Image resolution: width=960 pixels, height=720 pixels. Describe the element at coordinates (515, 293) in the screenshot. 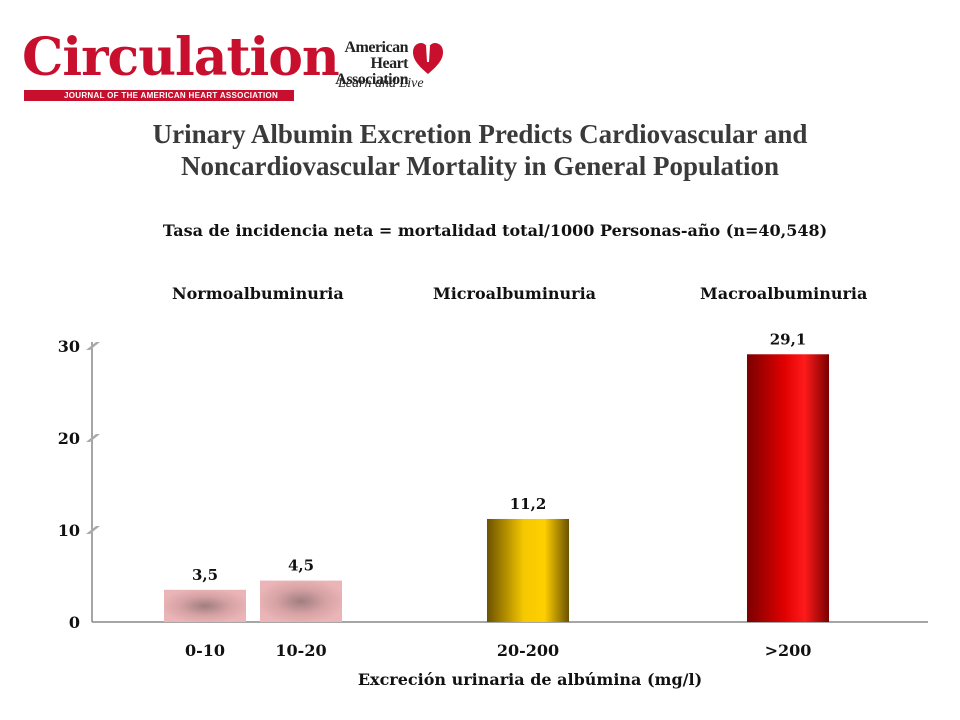

I see `group-label-microalbuminuria: Microalbuminuria` at that location.